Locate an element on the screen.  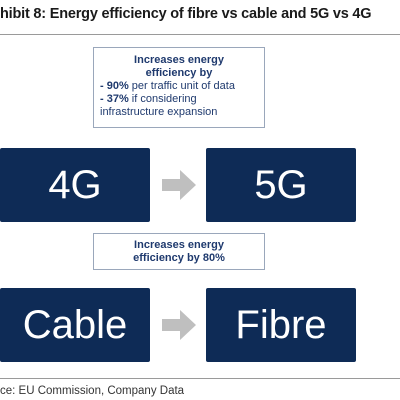
callout-item-traffic-text: per traffic unit of data is located at coordinates (181, 86).